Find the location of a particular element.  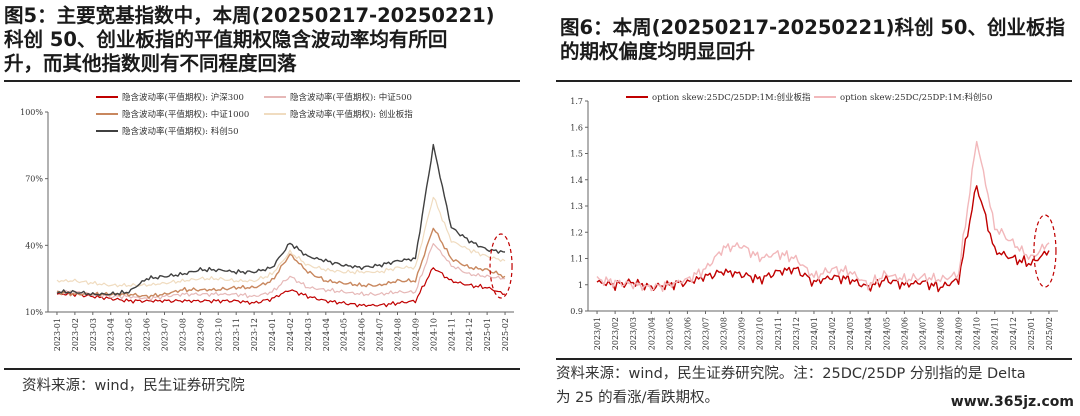

legend-label: 隐含波动率(平值期权): 科创50 is located at coordinates (180, 131).